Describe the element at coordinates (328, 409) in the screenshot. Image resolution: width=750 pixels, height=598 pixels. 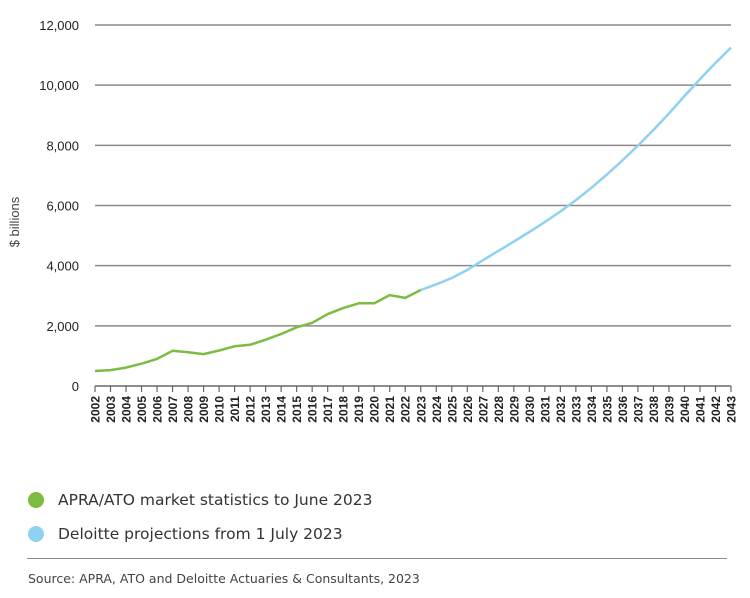
I see `x-tick-label: 2017` at that location.